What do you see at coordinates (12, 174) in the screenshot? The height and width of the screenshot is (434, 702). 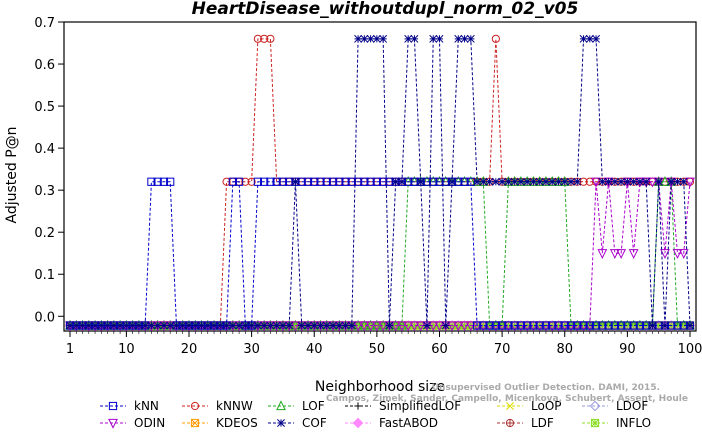 I see `y-axis-label: Adjusted P@n` at bounding box center [12, 174].